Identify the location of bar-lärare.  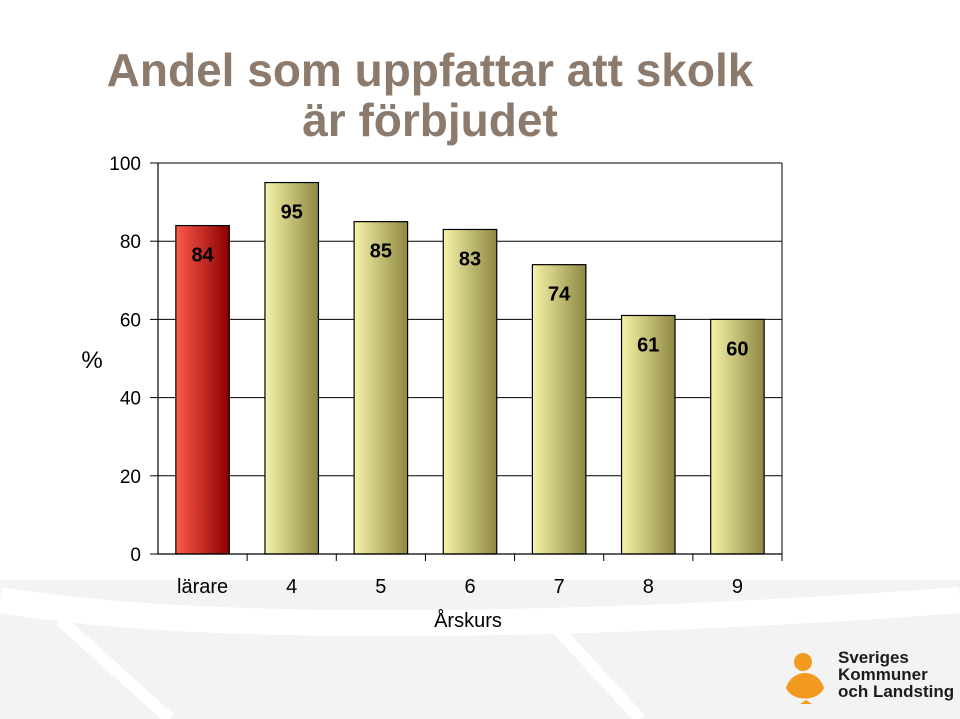
(202, 389).